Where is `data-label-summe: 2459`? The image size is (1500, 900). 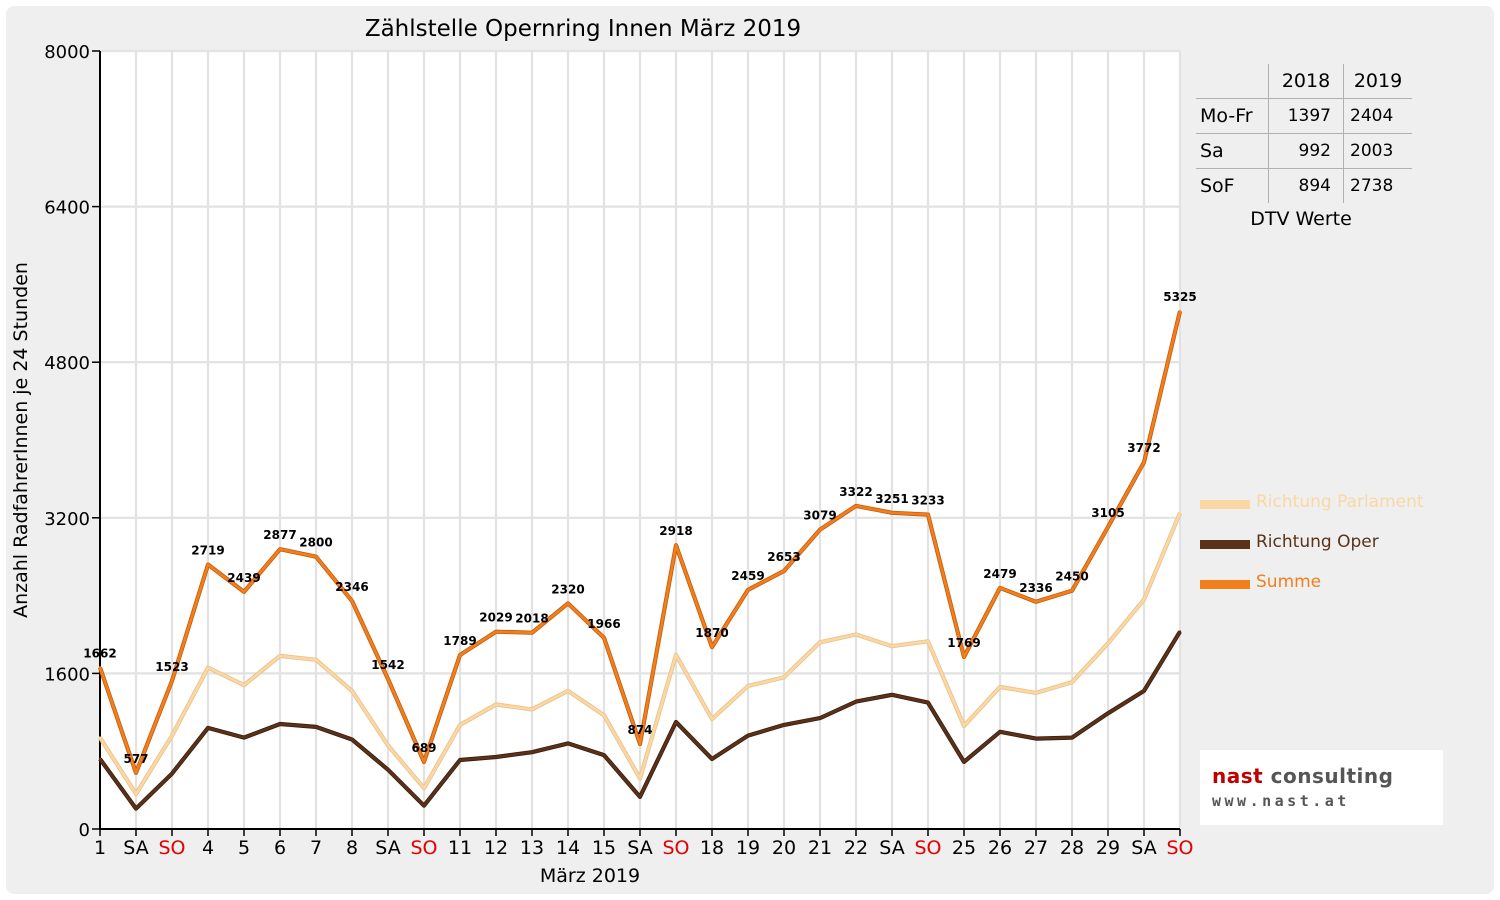 data-label-summe: 2459 is located at coordinates (747, 576).